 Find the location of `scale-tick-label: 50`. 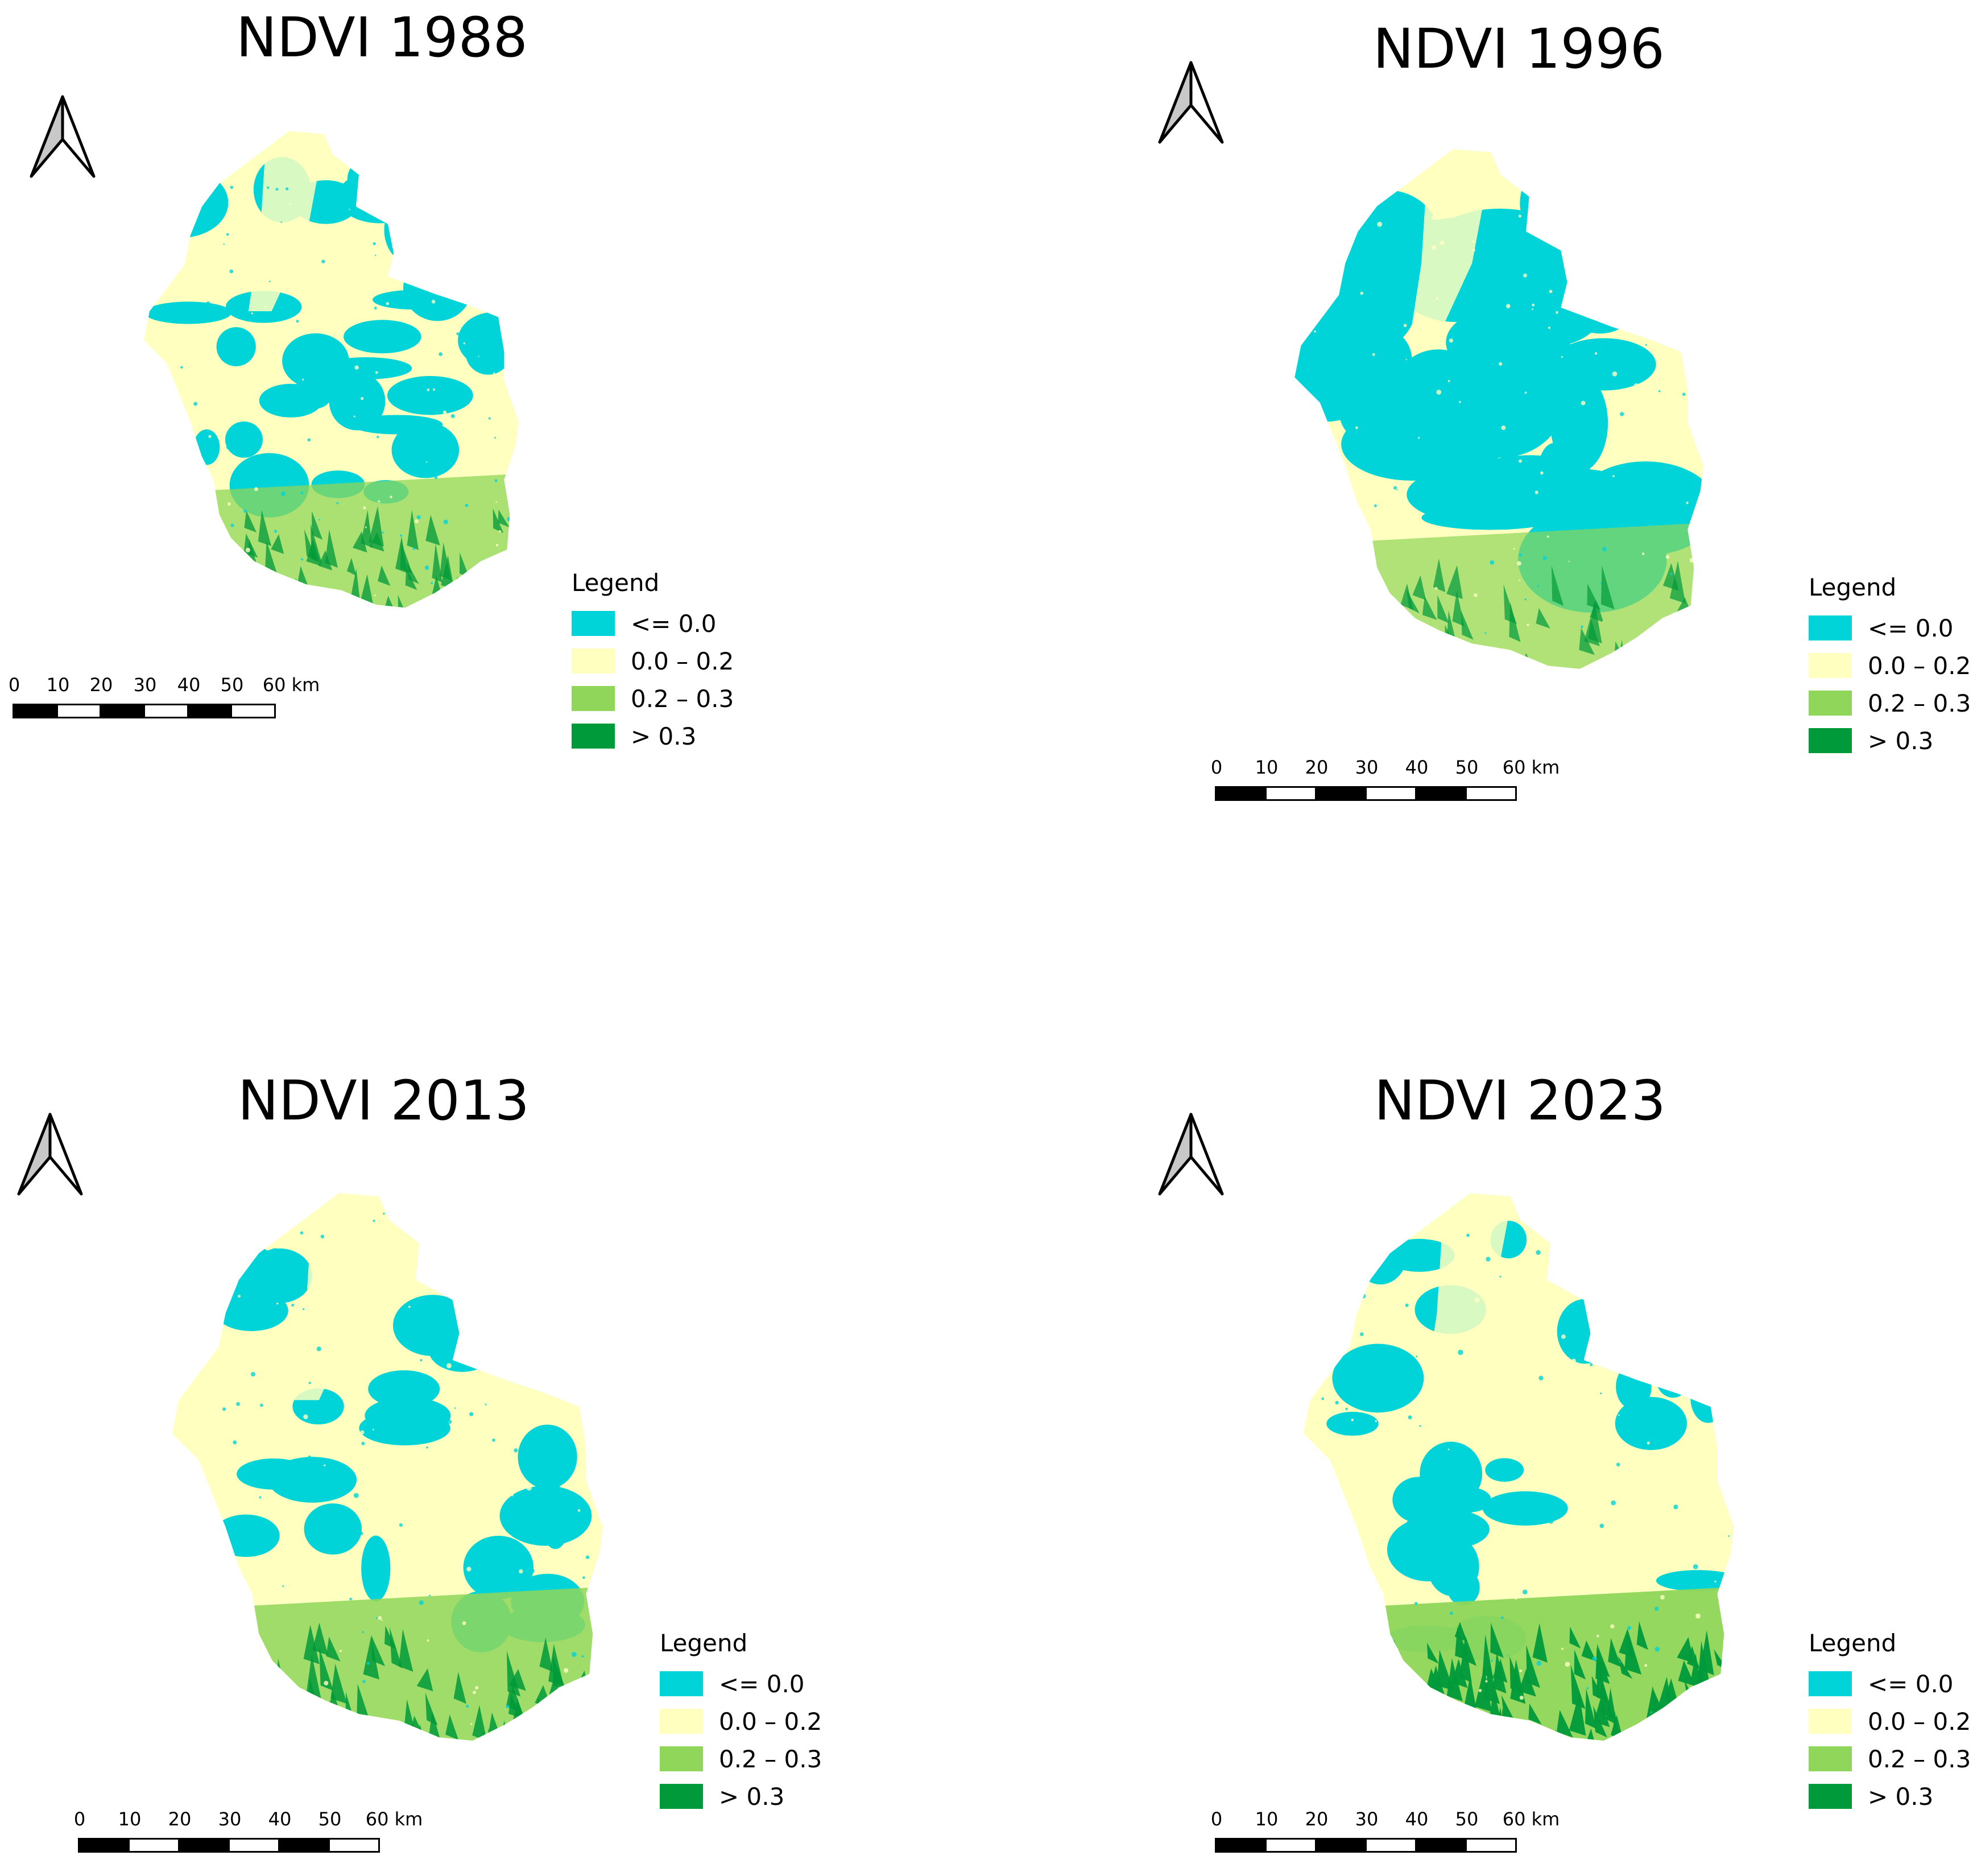

scale-tick-label: 50 is located at coordinates (1467, 1819).